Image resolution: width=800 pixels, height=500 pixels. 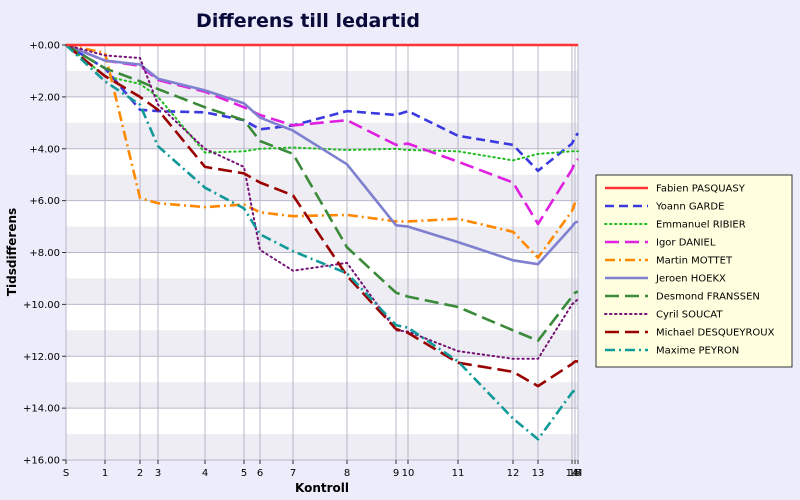 I want to click on x-tick-label: 11, so click(x=458, y=473).